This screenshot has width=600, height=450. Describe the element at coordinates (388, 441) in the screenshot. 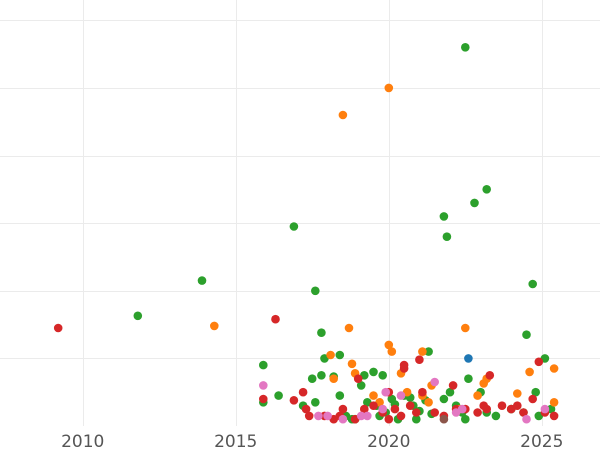

I see `x-tick-label: 2020` at that location.